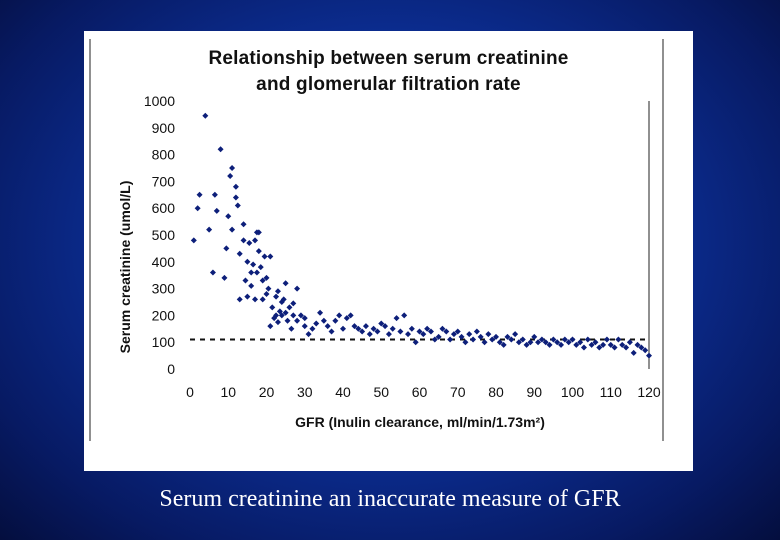  Describe the element at coordinates (164, 208) in the screenshot. I see `y-tick-label: 600` at that location.